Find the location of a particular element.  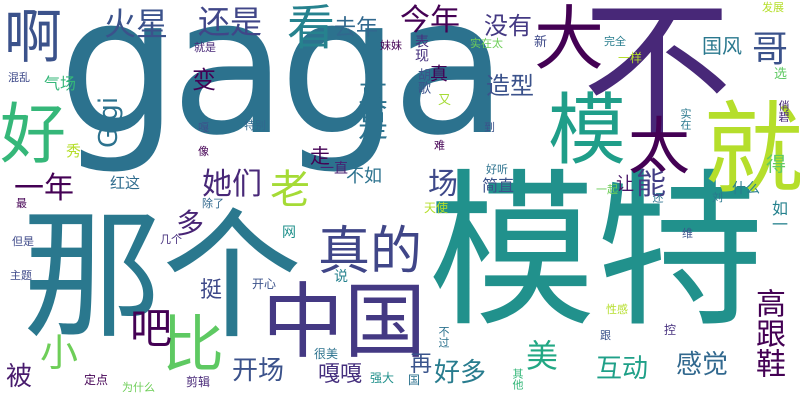

word-jiu: 就 is located at coordinates (743, 146).